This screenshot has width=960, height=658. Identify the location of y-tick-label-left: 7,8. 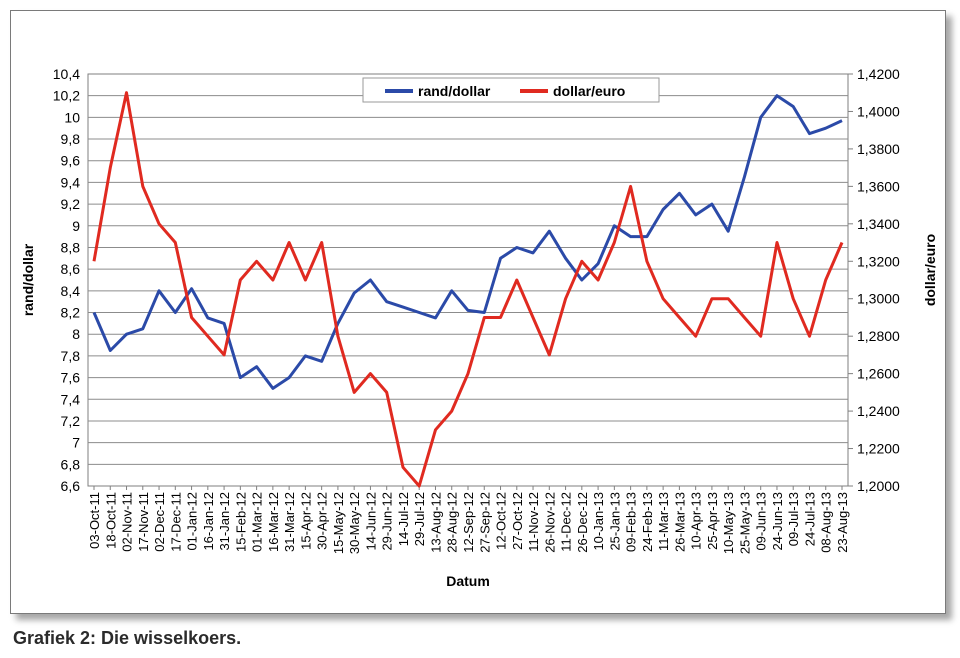
(71, 356).